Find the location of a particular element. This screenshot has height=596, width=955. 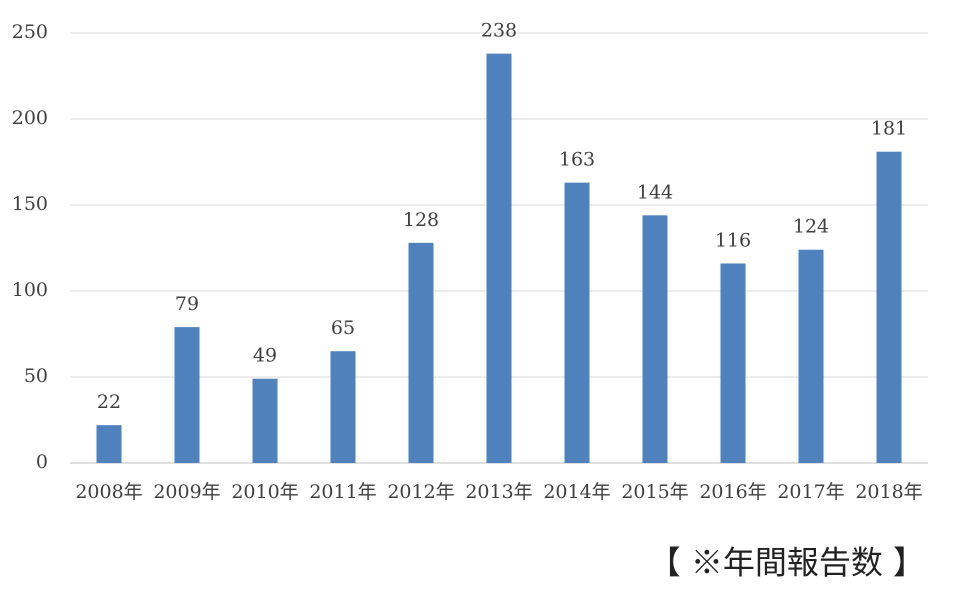

data-label: 181 is located at coordinates (889, 129).